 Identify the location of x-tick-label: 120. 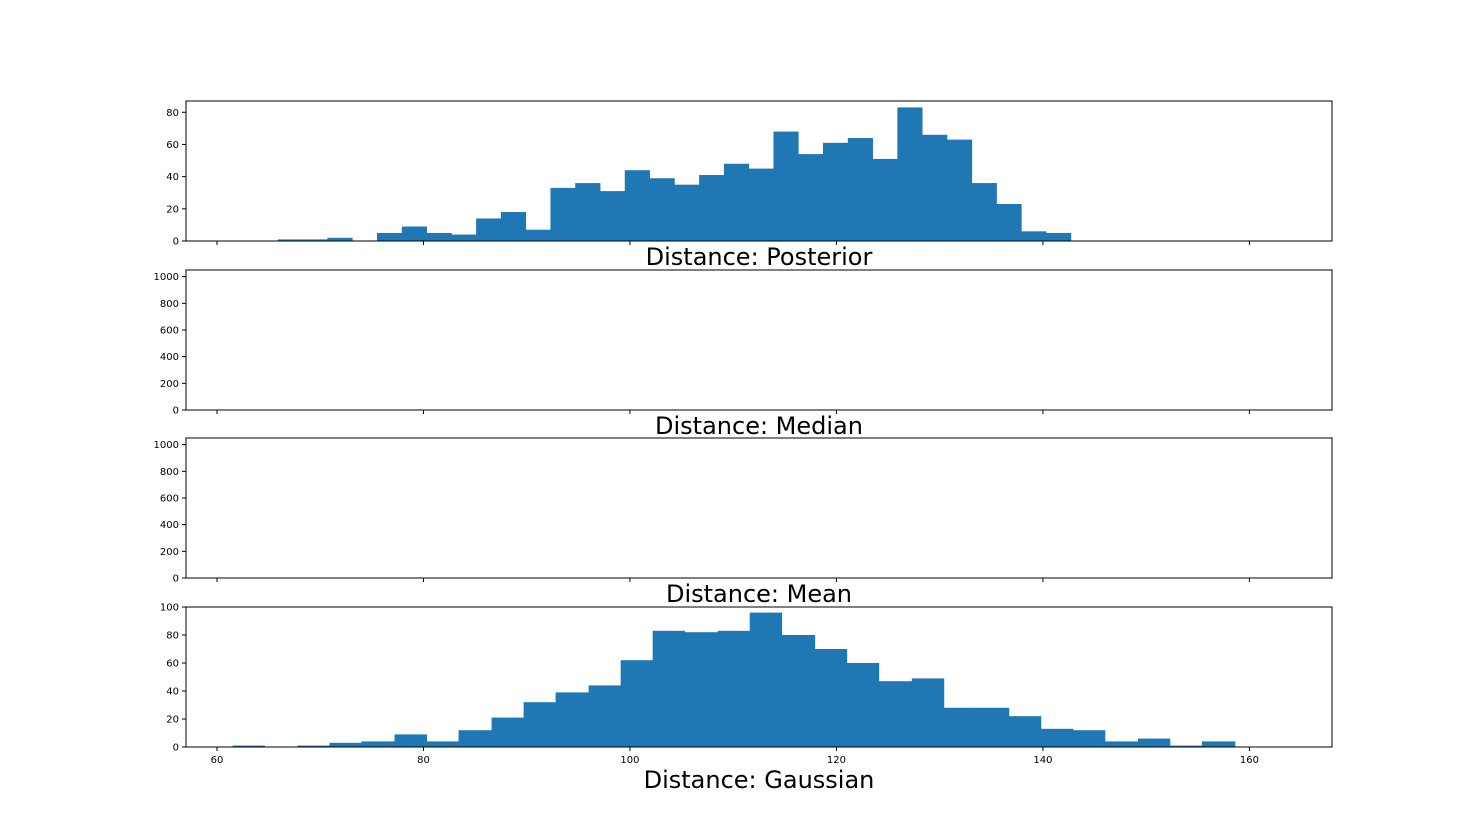
(836, 760).